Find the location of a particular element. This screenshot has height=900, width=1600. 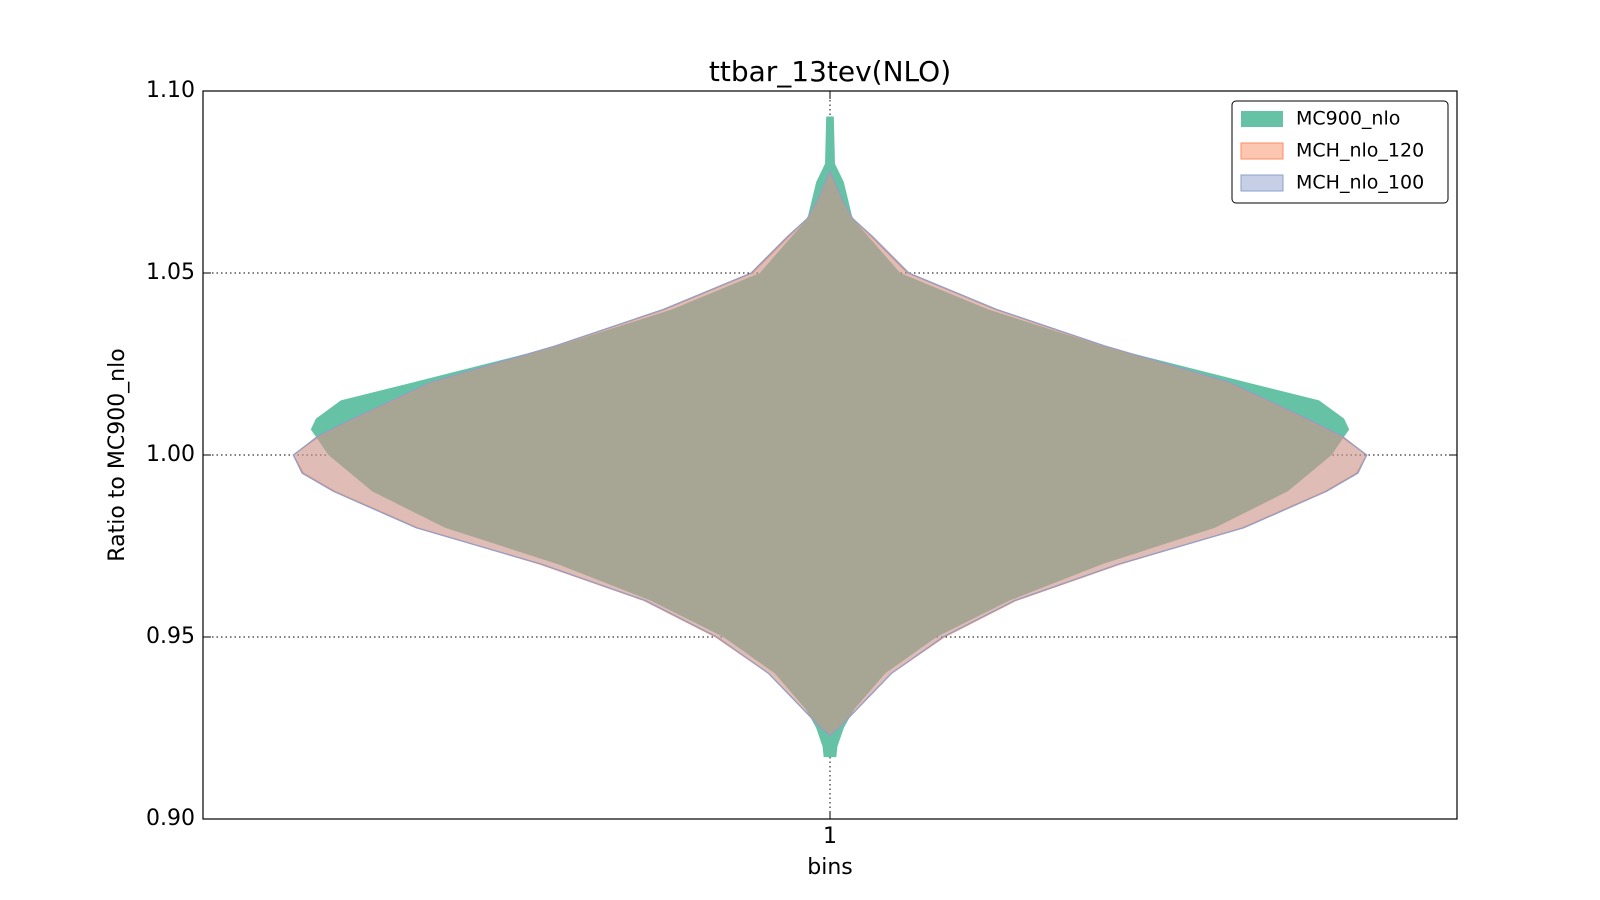

legend-box is located at coordinates (1340, 152).